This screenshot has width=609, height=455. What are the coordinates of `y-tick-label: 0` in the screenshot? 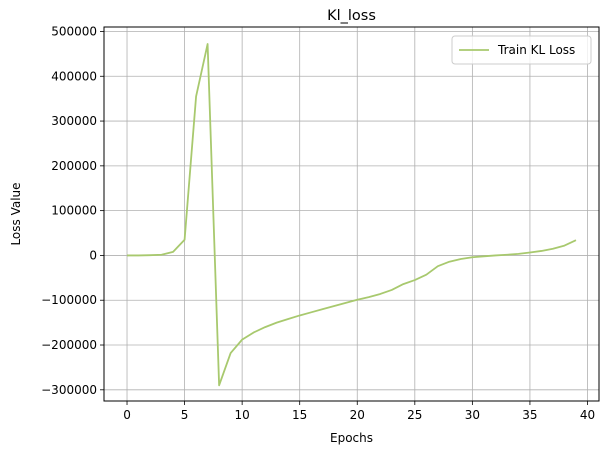 It's located at (93, 255).